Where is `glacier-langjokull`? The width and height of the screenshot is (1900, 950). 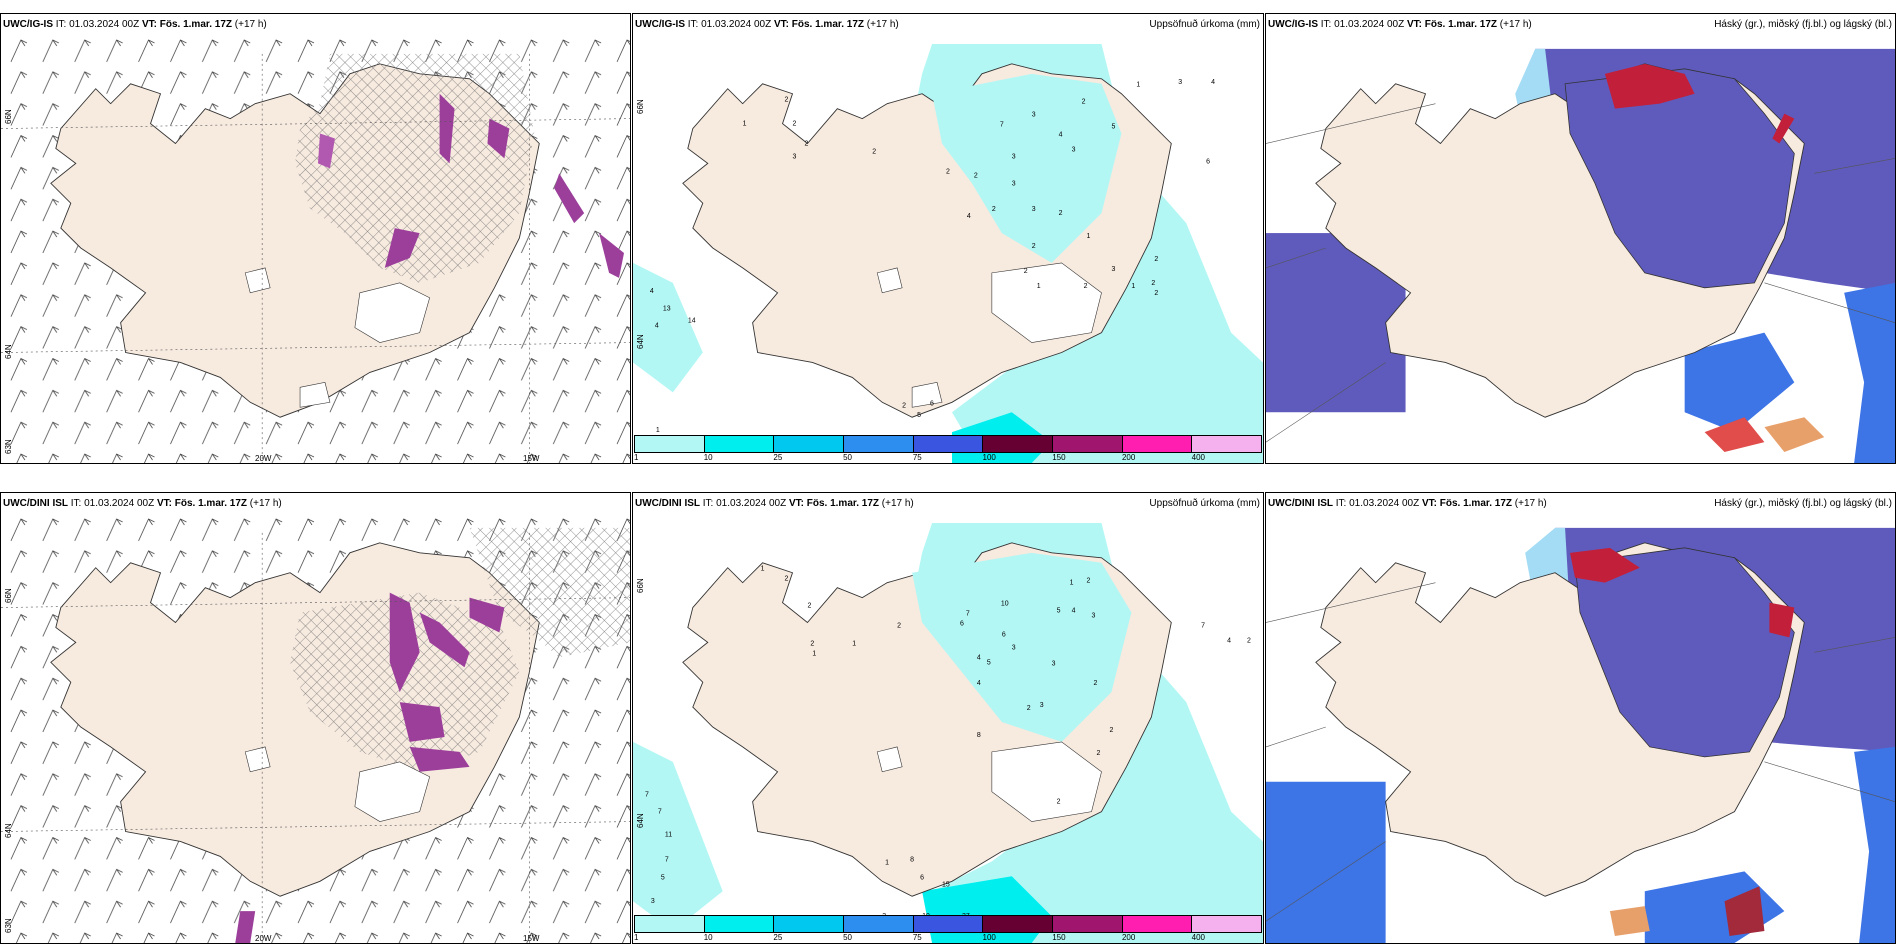
glacier-langjokull is located at coordinates (889, 759).